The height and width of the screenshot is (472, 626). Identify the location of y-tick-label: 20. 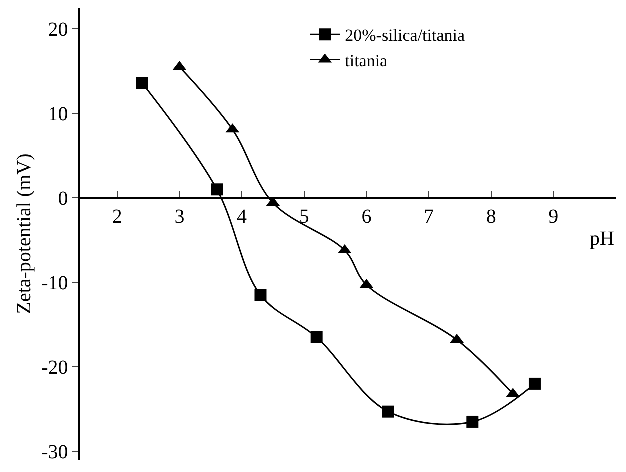
(58, 30).